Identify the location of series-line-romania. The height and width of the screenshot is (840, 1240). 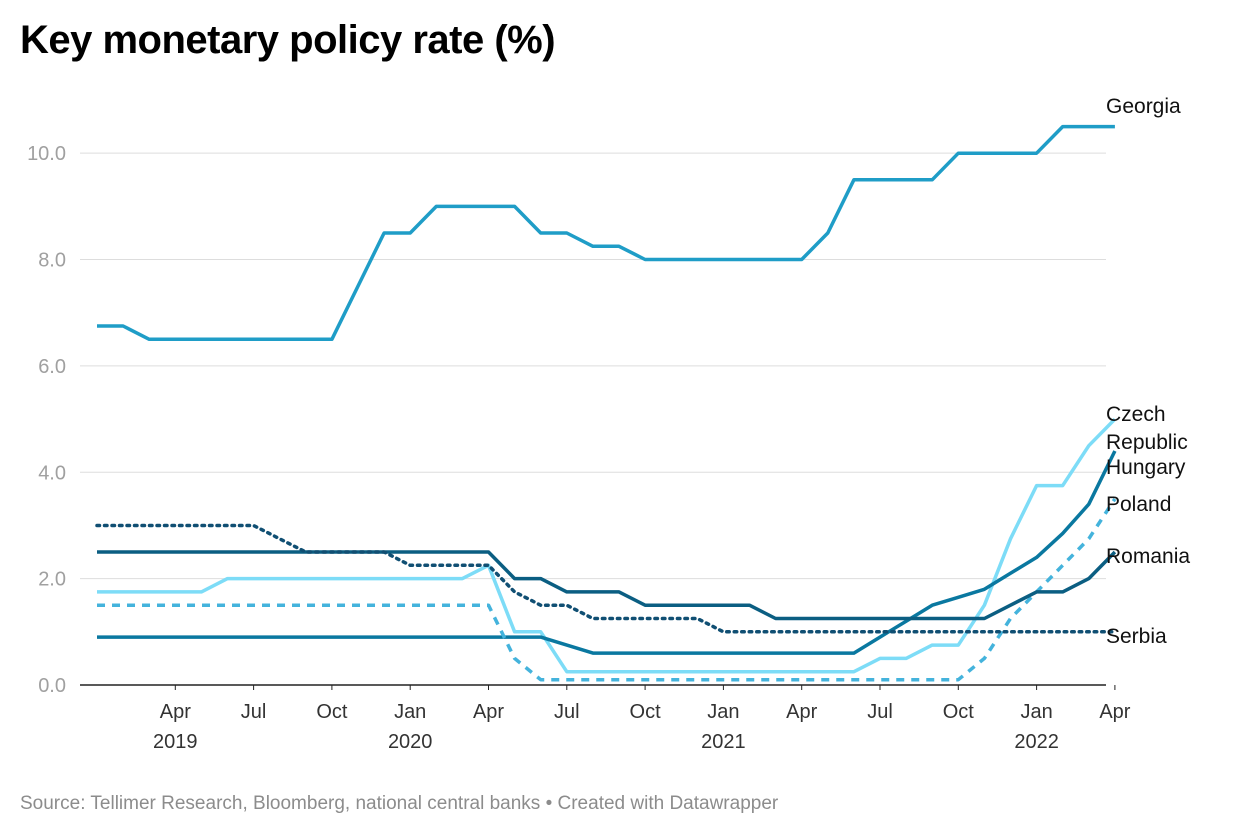
(607, 585).